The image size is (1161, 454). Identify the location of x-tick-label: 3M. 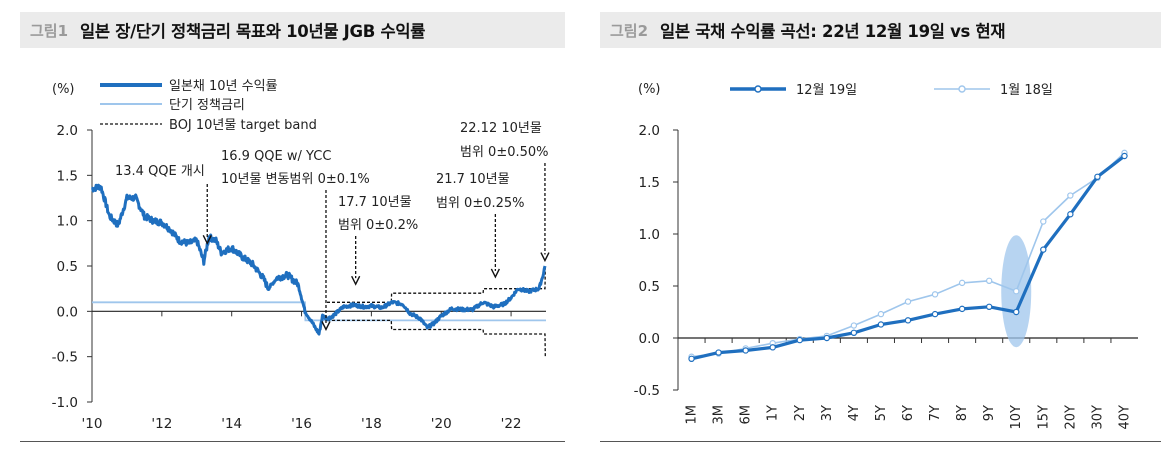
(719, 415).